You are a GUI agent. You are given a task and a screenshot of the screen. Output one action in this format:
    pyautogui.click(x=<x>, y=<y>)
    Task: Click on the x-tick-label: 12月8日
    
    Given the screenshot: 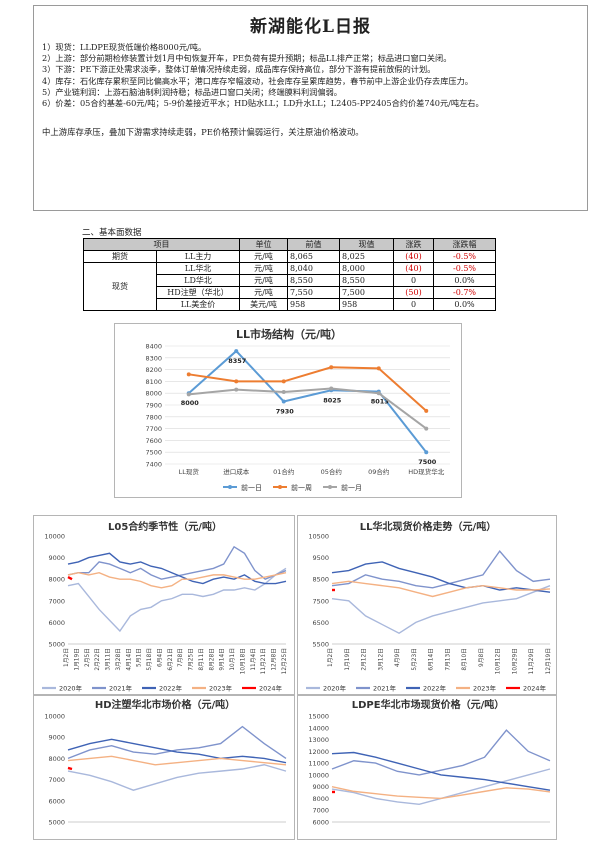 What is the action you would take?
    pyautogui.click(x=274, y=659)
    